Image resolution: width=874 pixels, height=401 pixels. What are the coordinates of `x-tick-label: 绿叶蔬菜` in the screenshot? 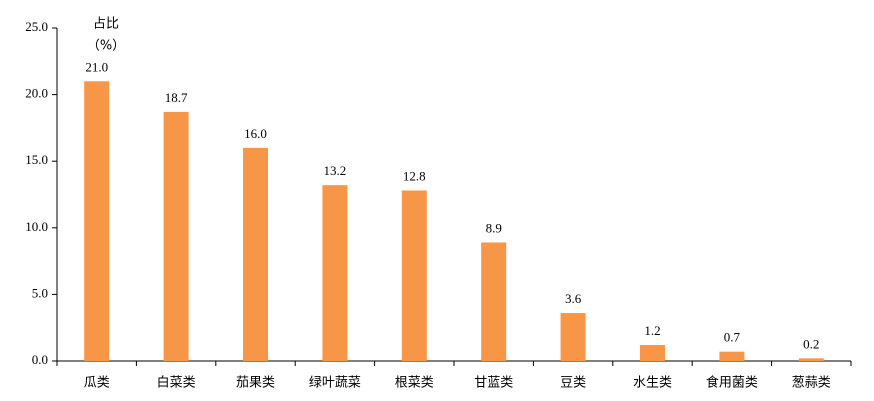 It's located at (335, 383).